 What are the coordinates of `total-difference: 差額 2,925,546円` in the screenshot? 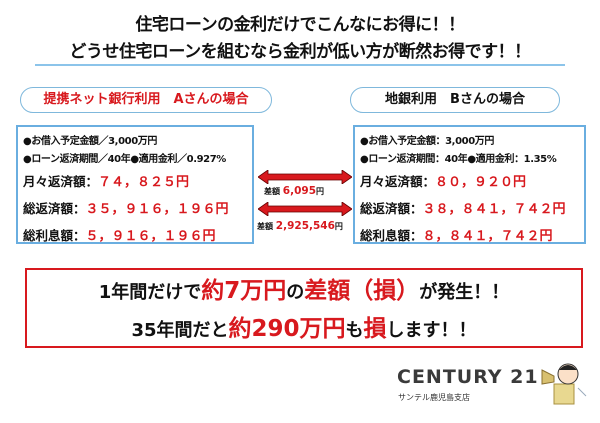 It's located at (300, 226).